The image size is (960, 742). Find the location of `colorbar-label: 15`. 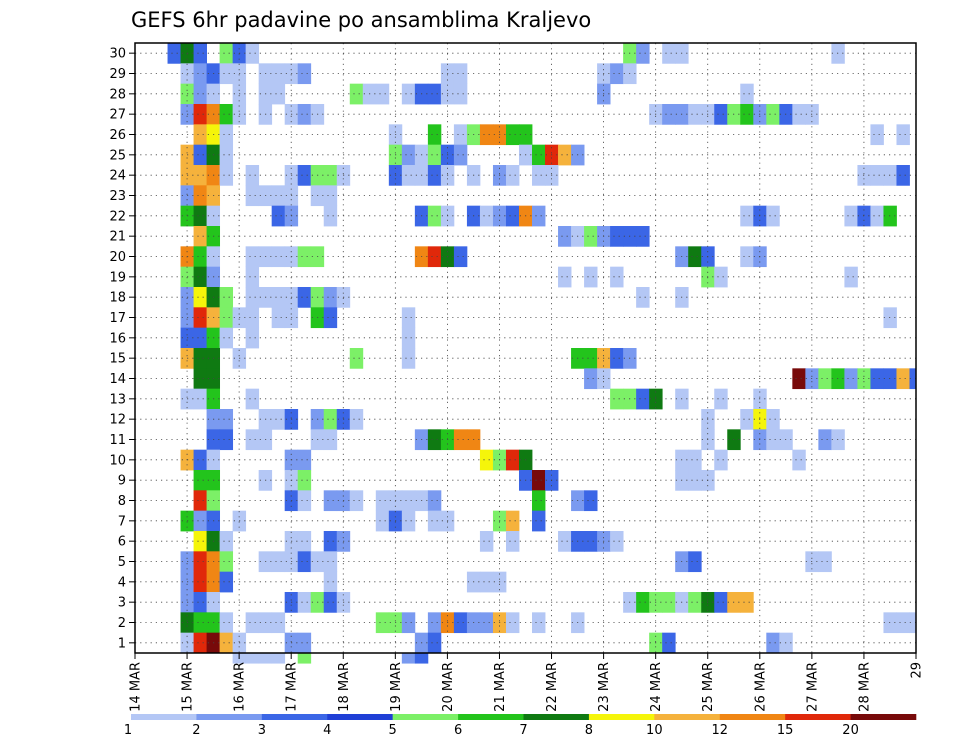

colorbar-label: 15 is located at coordinates (785, 730).